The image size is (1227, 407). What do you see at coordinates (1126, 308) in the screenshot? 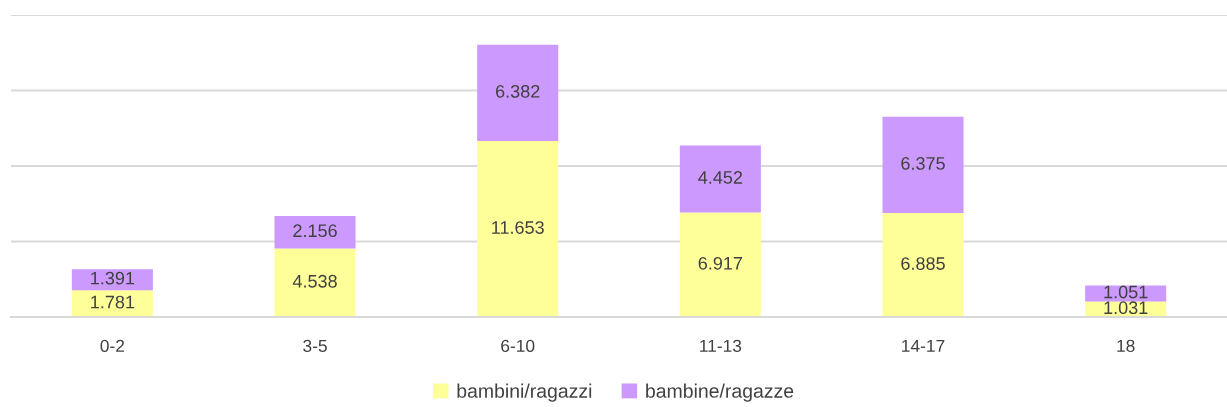
I see `data-label: 1.031` at bounding box center [1126, 308].